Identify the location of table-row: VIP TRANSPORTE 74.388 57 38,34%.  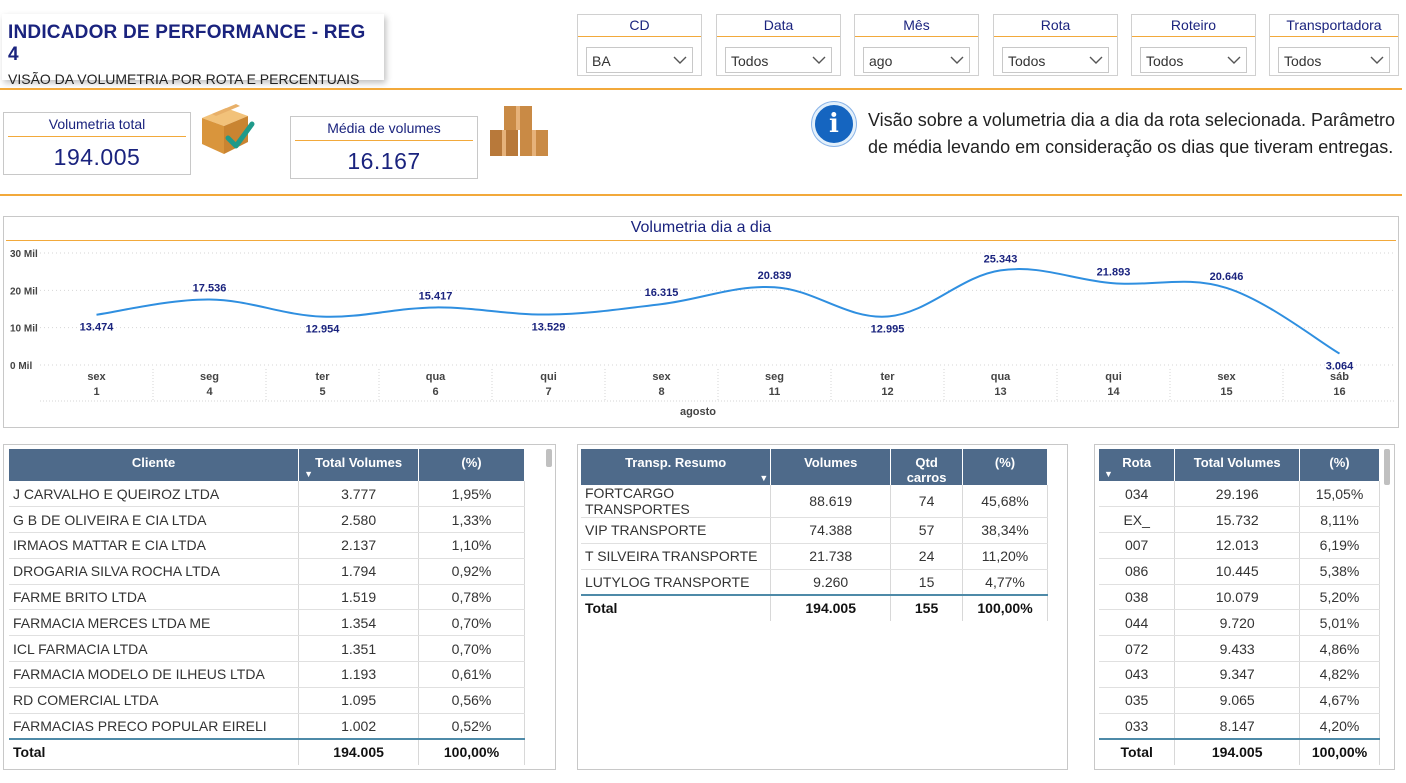
(814, 530).